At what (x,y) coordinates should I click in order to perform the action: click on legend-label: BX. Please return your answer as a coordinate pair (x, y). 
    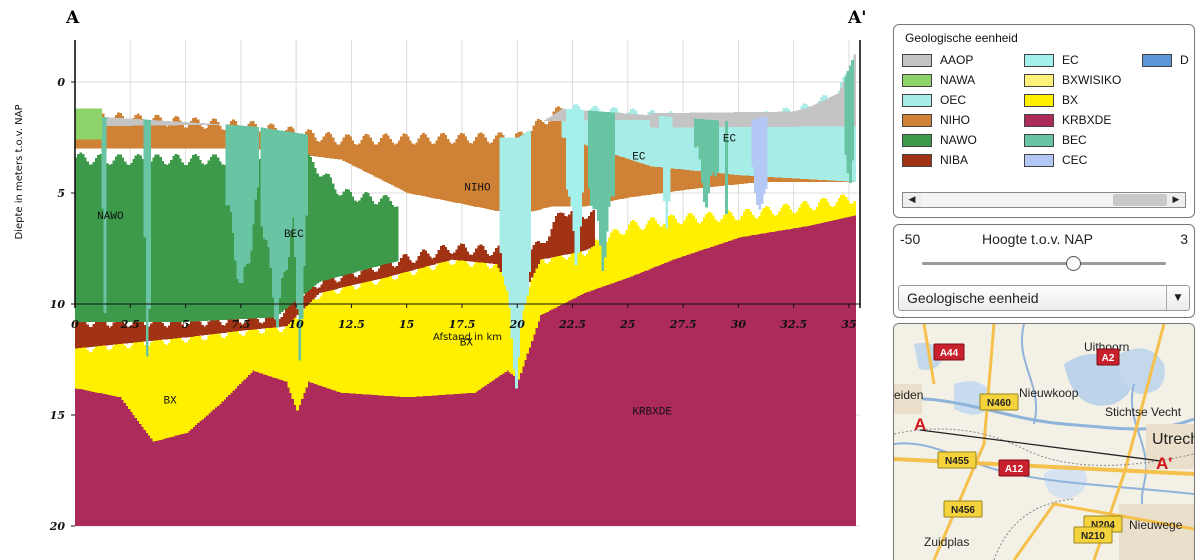
    Looking at the image, I should click on (1070, 100).